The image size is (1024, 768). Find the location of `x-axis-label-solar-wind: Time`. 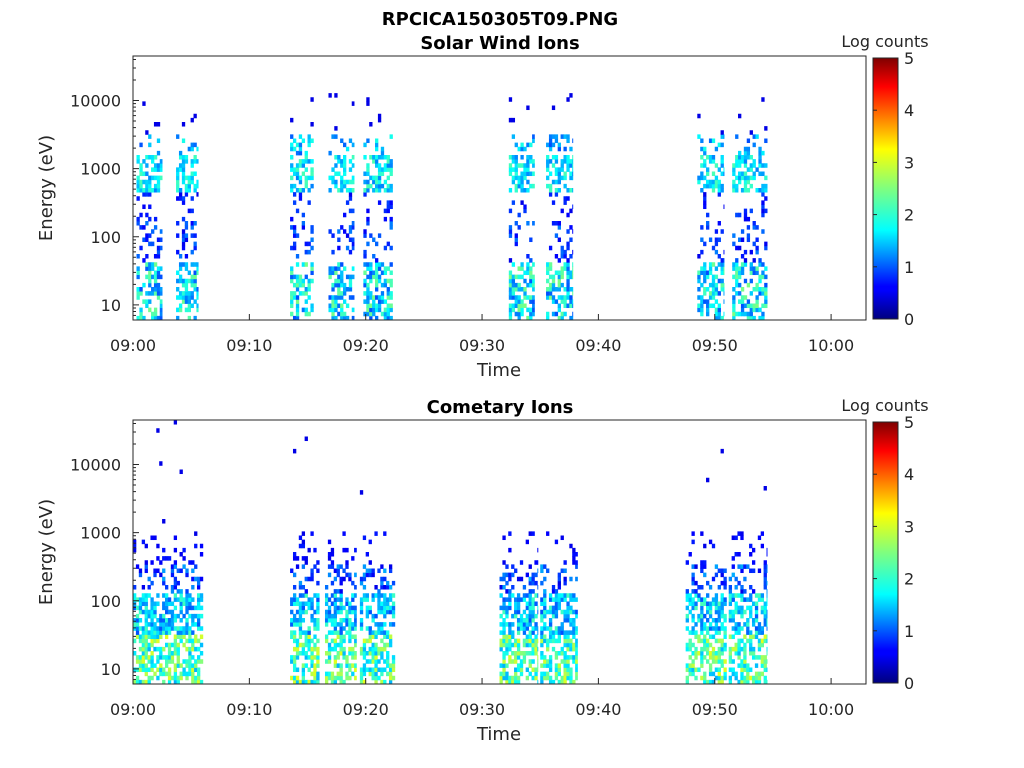

x-axis-label-solar-wind: Time is located at coordinates (498, 370).